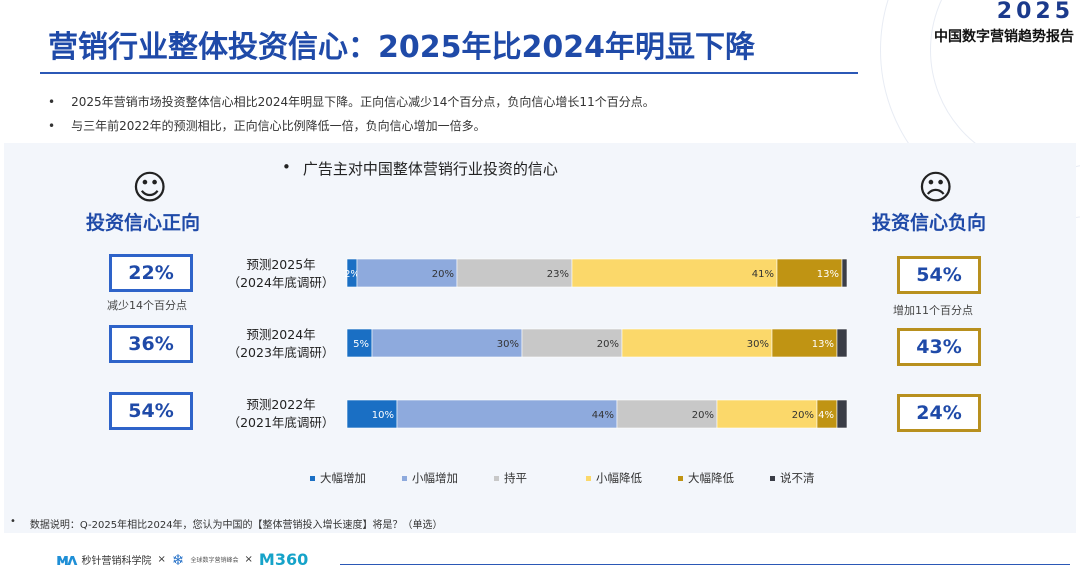  Describe the element at coordinates (758, 344) in the screenshot. I see `bar-data-label-2024-3: 30%` at that location.